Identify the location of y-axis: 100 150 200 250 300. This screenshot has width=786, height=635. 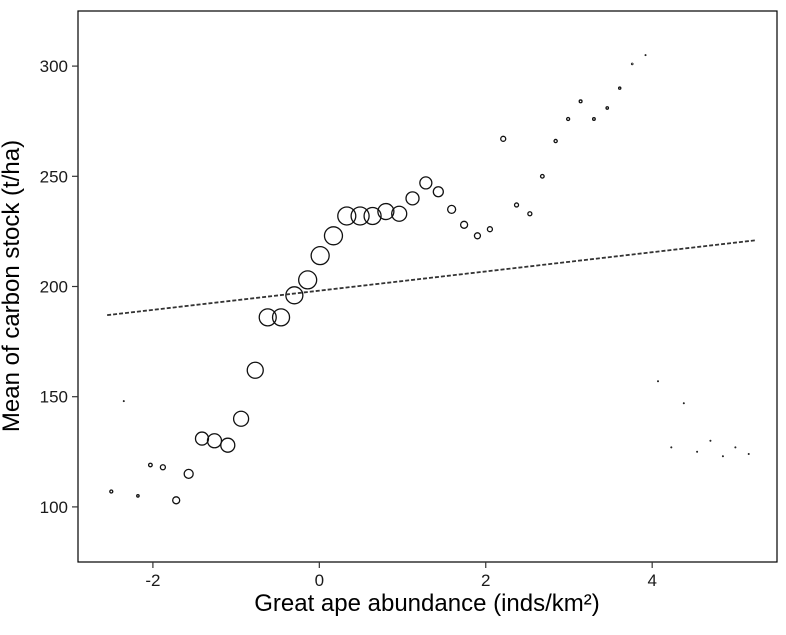
(59, 287).